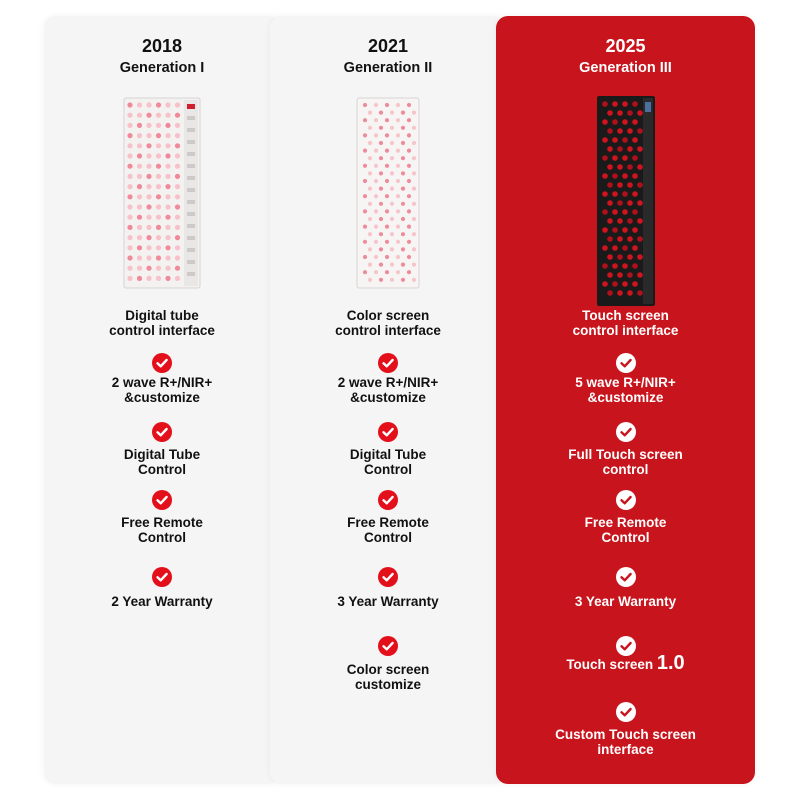 This screenshot has height=800, width=800. I want to click on feature-touch-version: Touch screen 1.0, so click(625, 663).